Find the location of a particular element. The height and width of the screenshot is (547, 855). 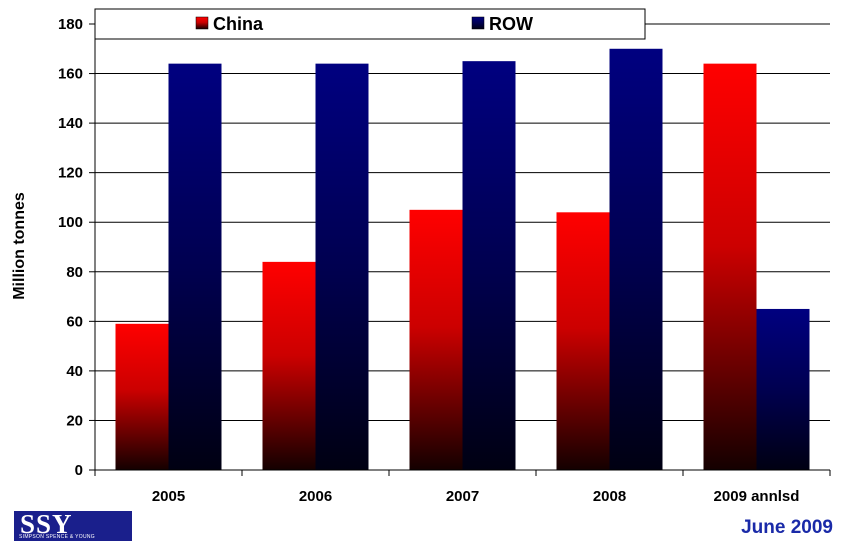

bar-china-2009-annlsd is located at coordinates (730, 267).